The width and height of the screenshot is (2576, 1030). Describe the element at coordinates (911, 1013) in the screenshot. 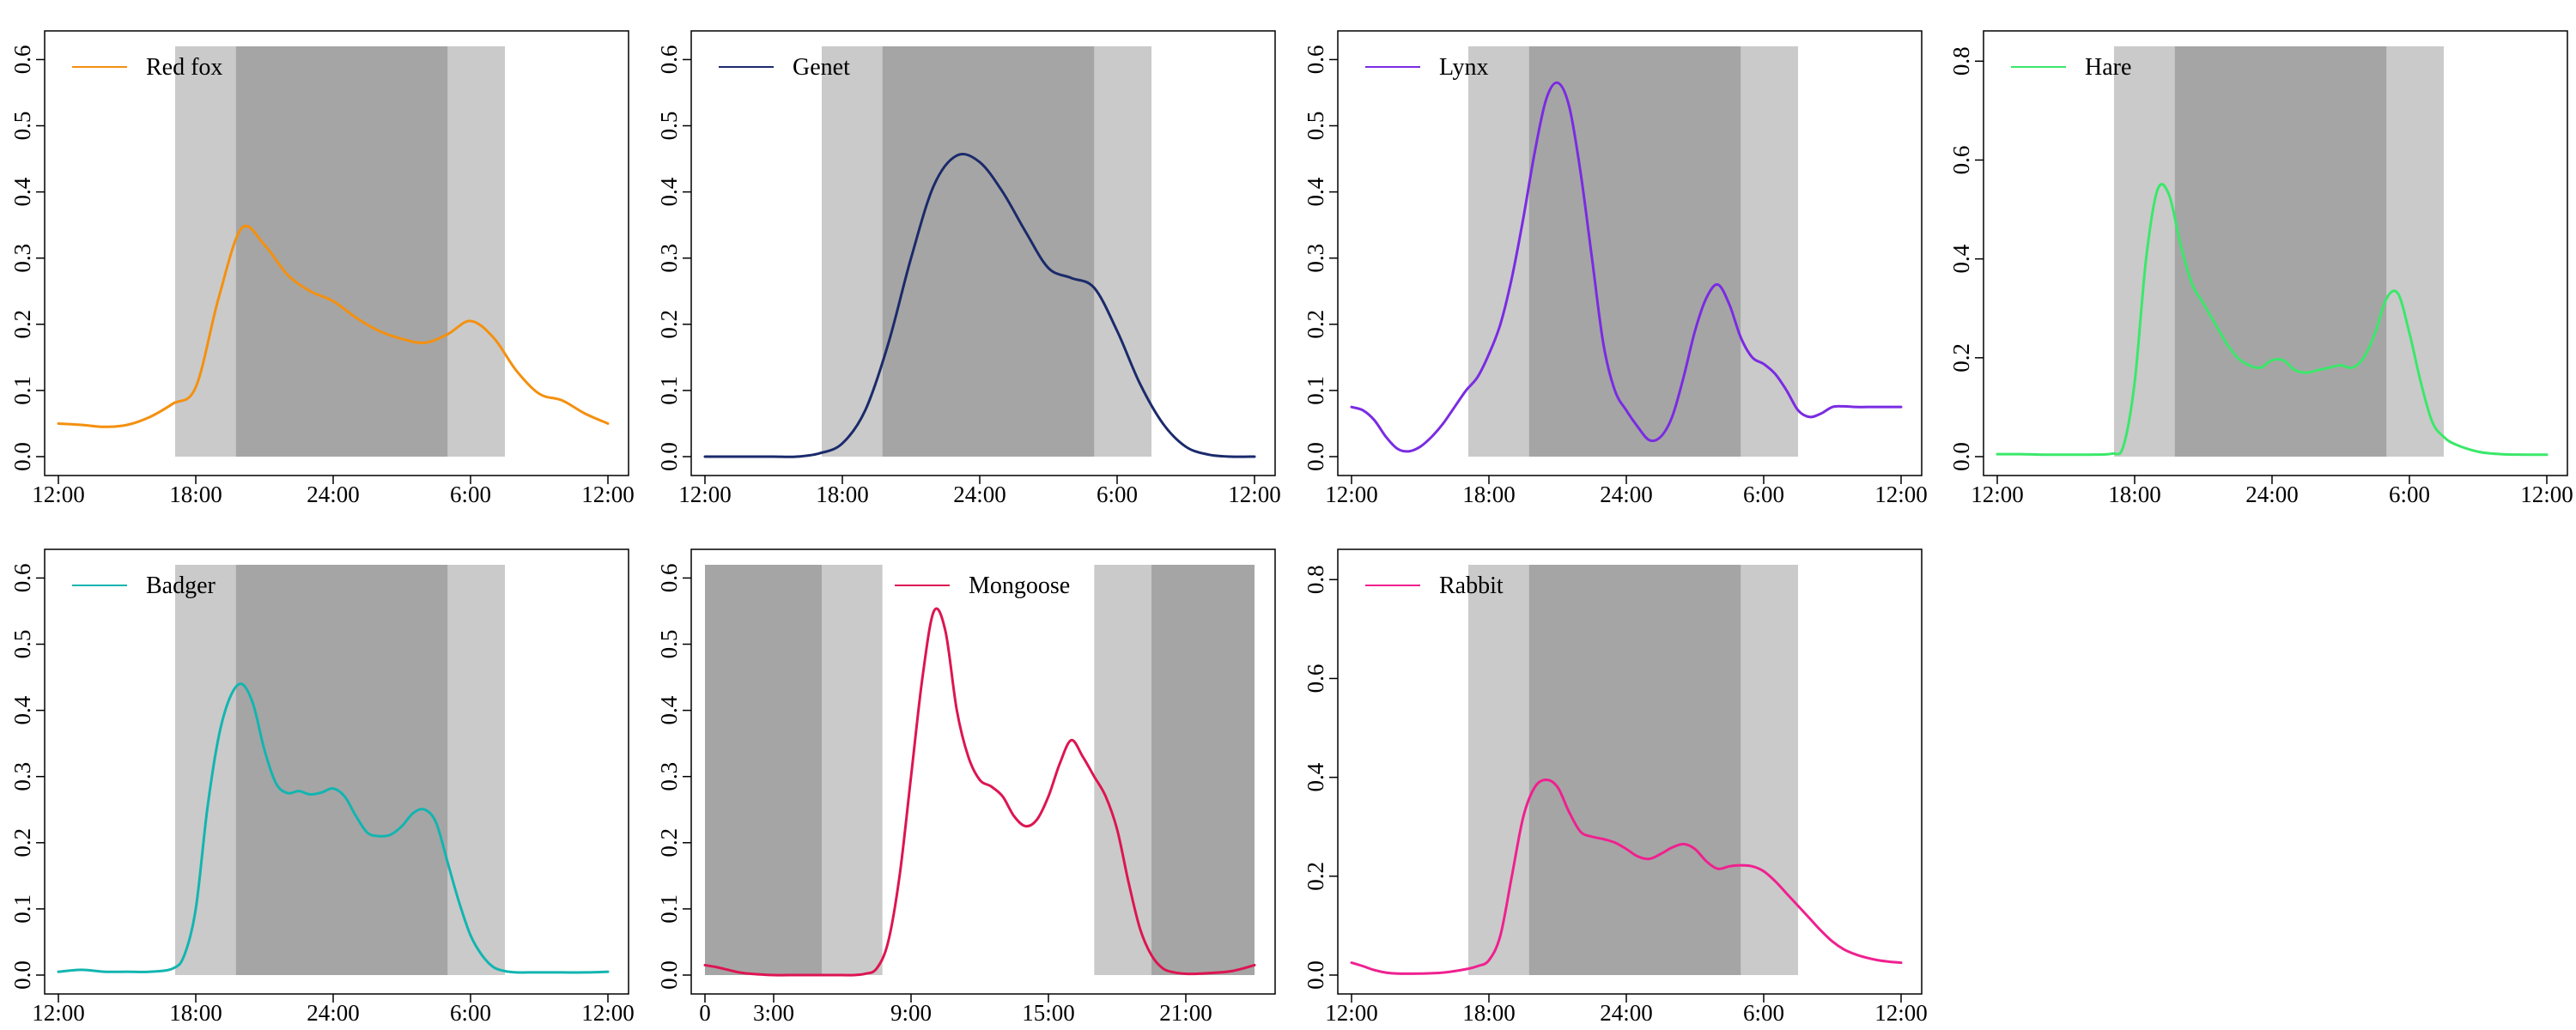

I see `x-tick-label: 9:00` at that location.